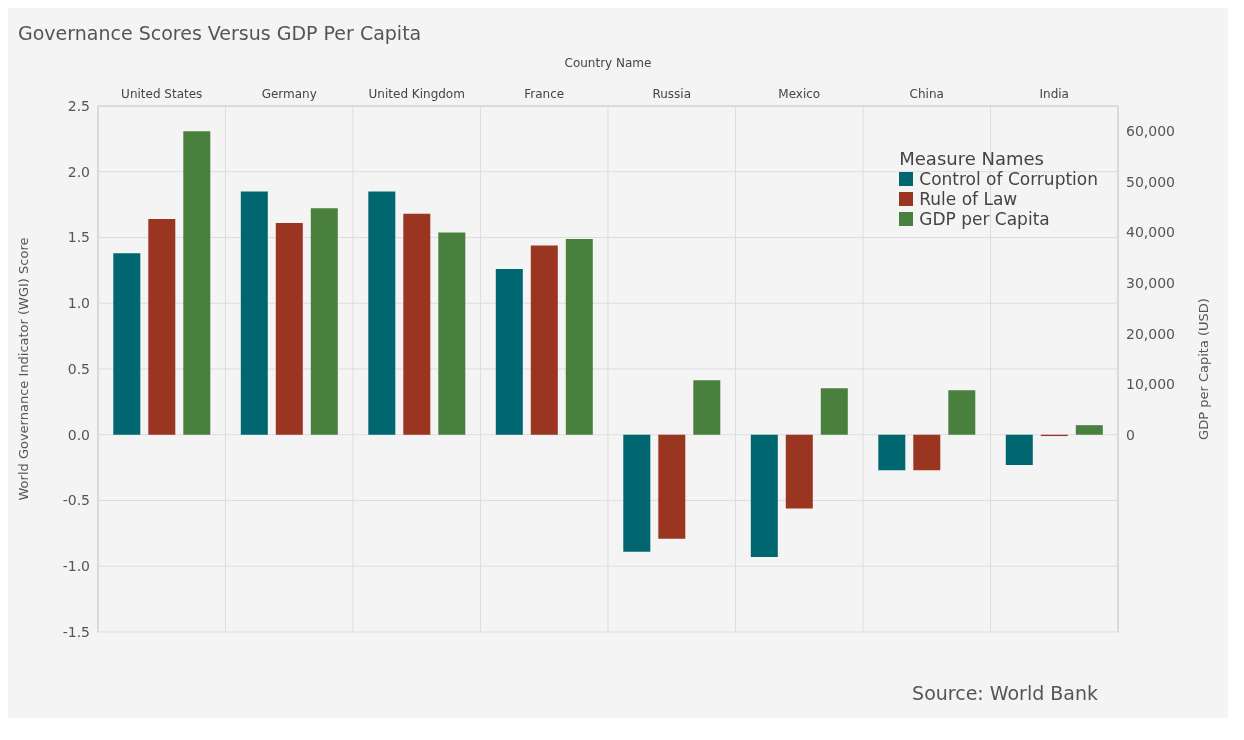  Describe the element at coordinates (23, 369) in the screenshot. I see `y-axis-title: World Governance Indicator (WGI) Score` at that location.